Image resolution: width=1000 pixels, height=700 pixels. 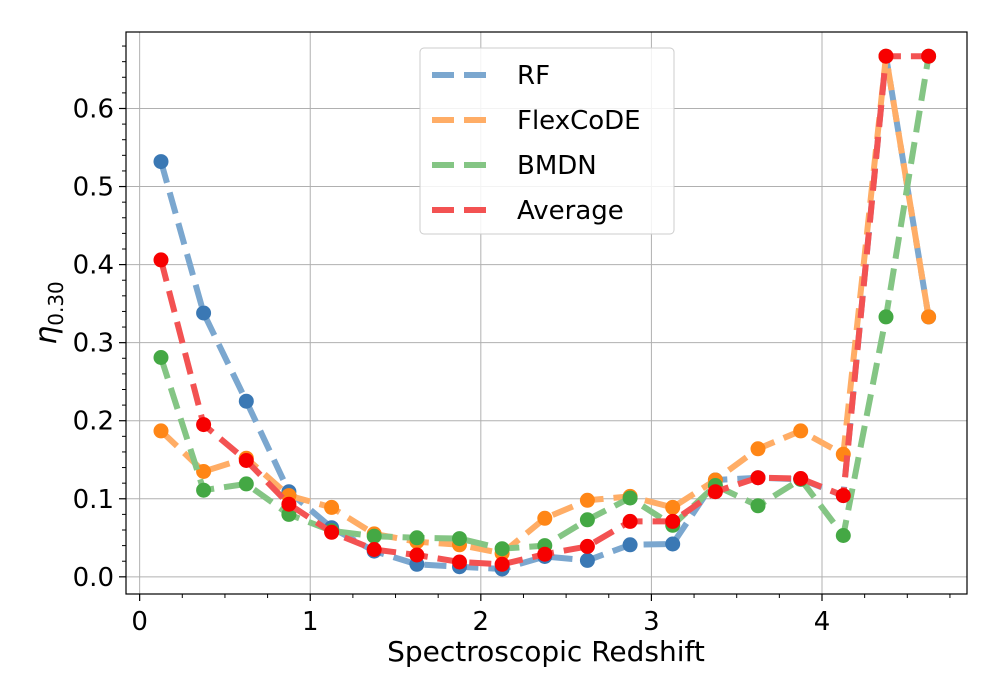 I want to click on x-tick-label: 2, so click(x=481, y=622).